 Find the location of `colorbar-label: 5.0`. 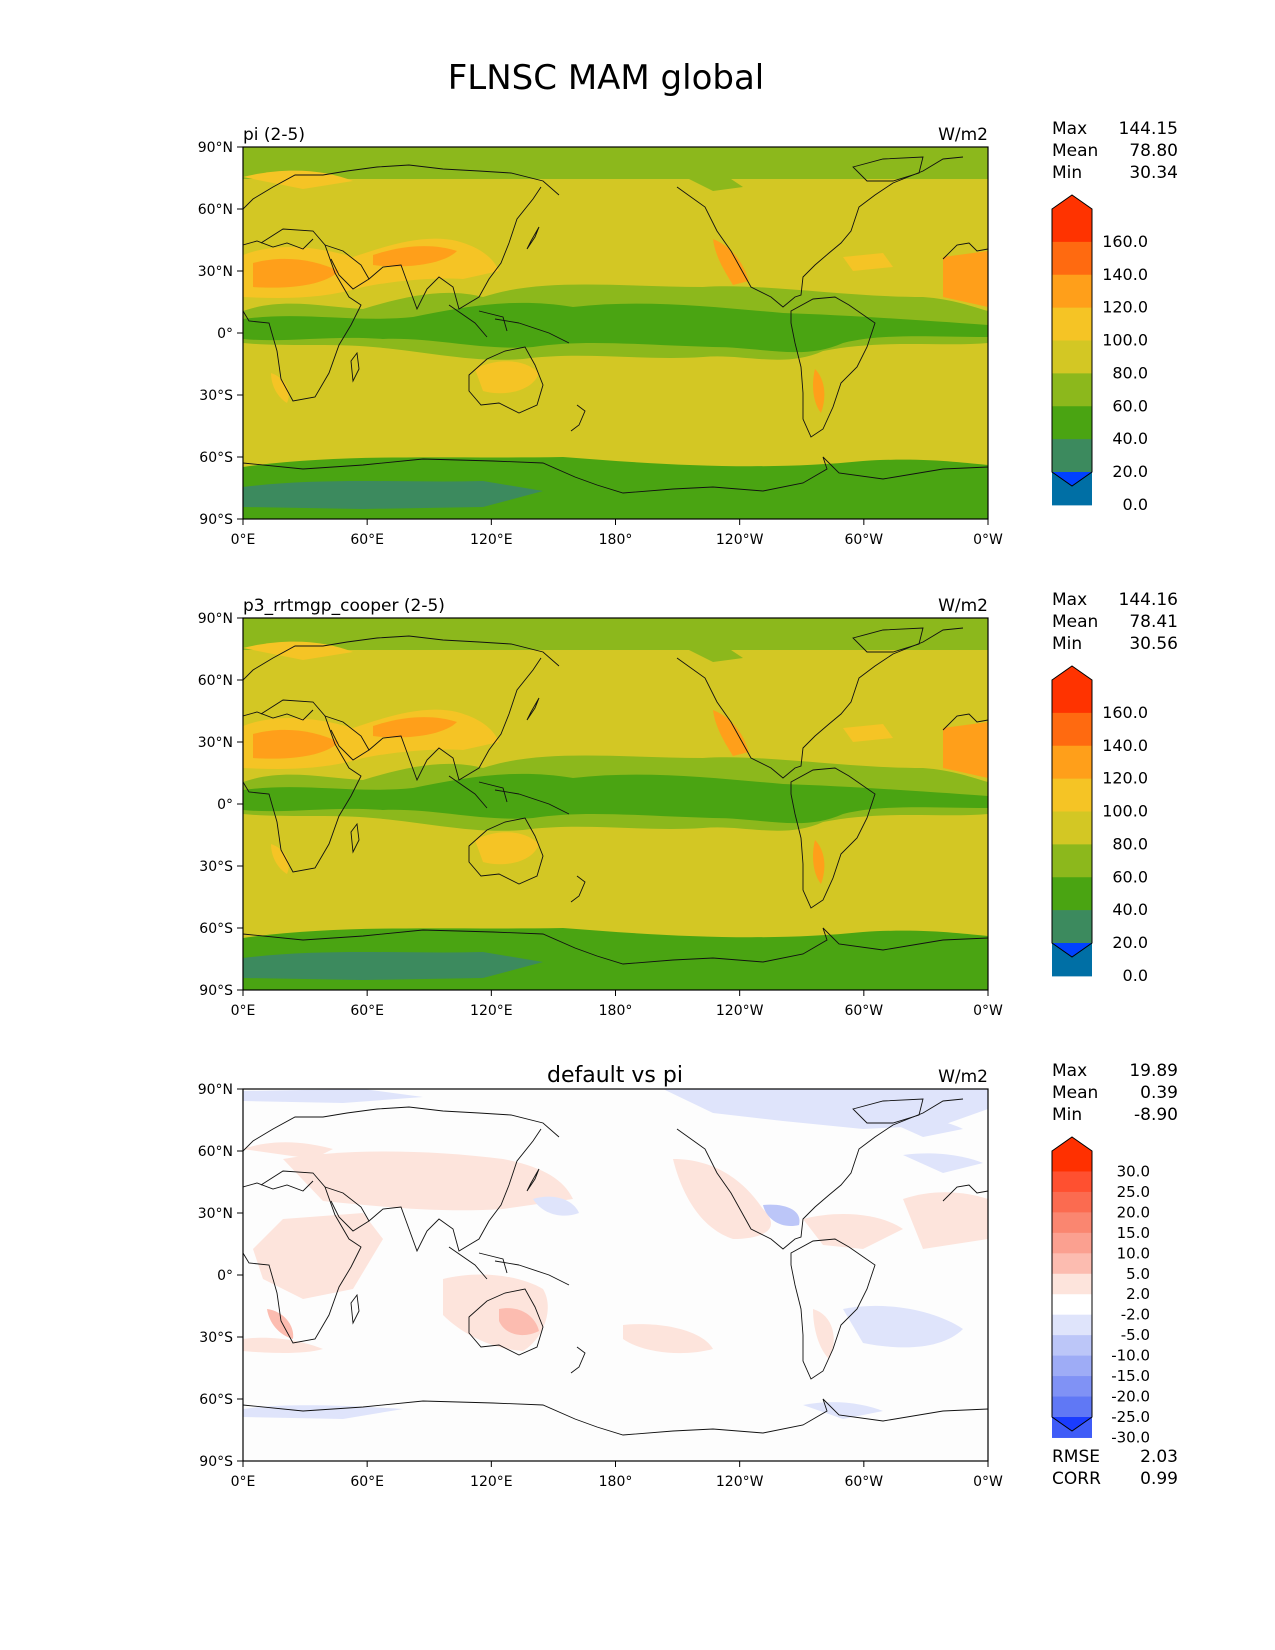

colorbar-label: 5.0 is located at coordinates (1138, 1274).